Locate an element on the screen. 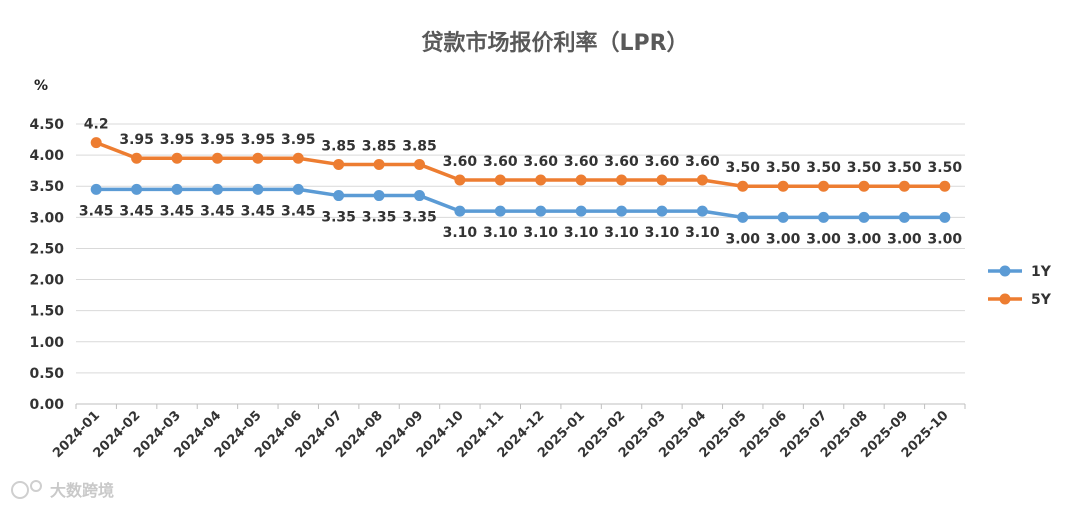 The height and width of the screenshot is (509, 1080). chart-title: 贷款市场报价利率（LPR） is located at coordinates (554, 43).